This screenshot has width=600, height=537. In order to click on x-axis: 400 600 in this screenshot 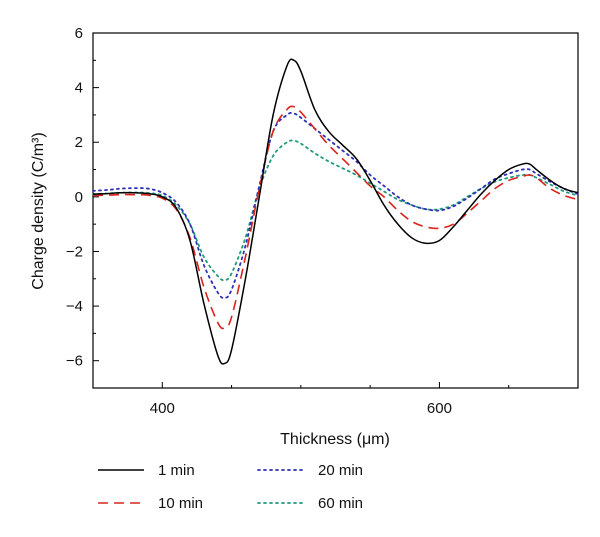, I will do `click(335, 399)`.